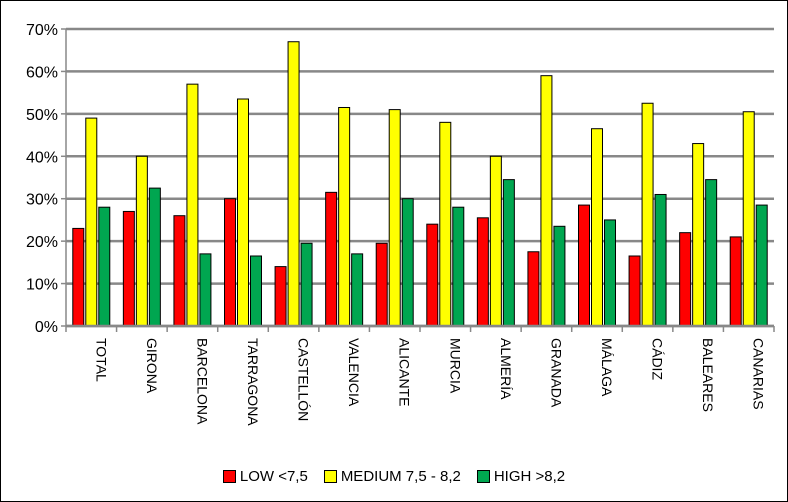  Describe the element at coordinates (529, 476) in the screenshot. I see `legend-label-high: HIGH >8,2` at that location.